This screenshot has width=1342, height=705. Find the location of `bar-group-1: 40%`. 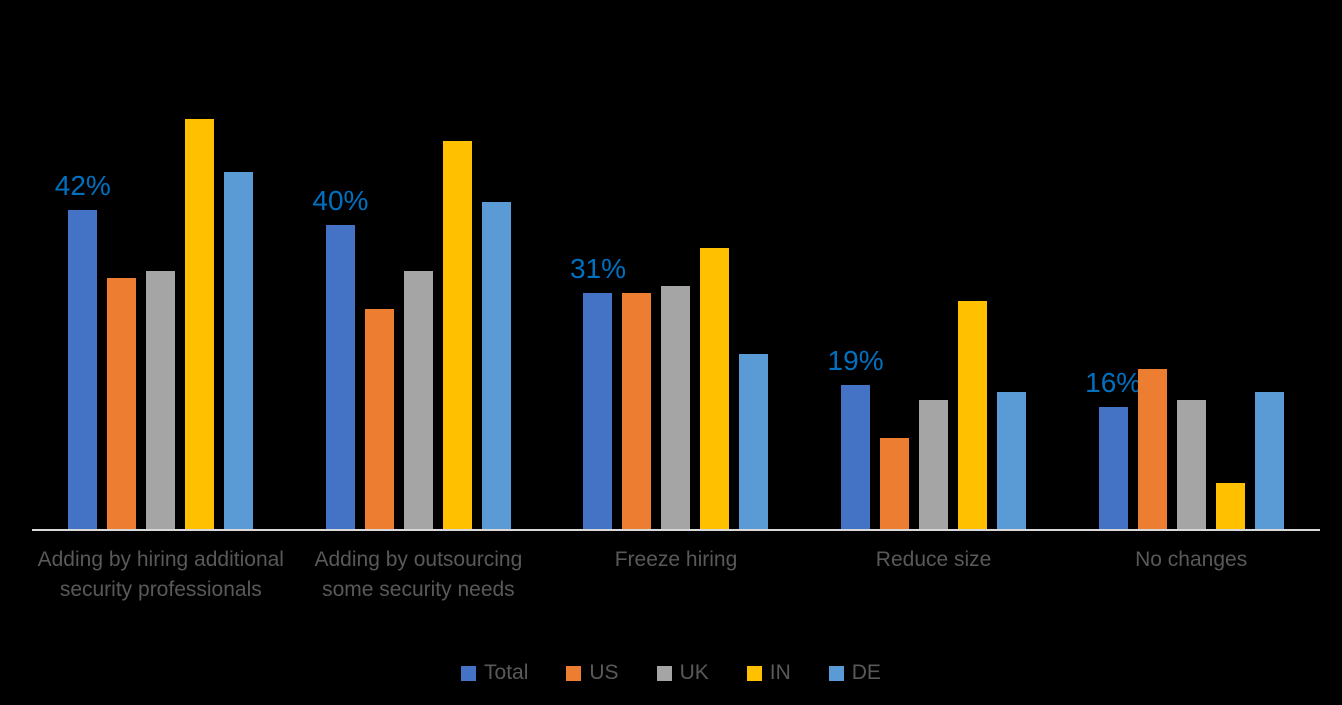

bar-group-1: 40% is located at coordinates (419, 301).